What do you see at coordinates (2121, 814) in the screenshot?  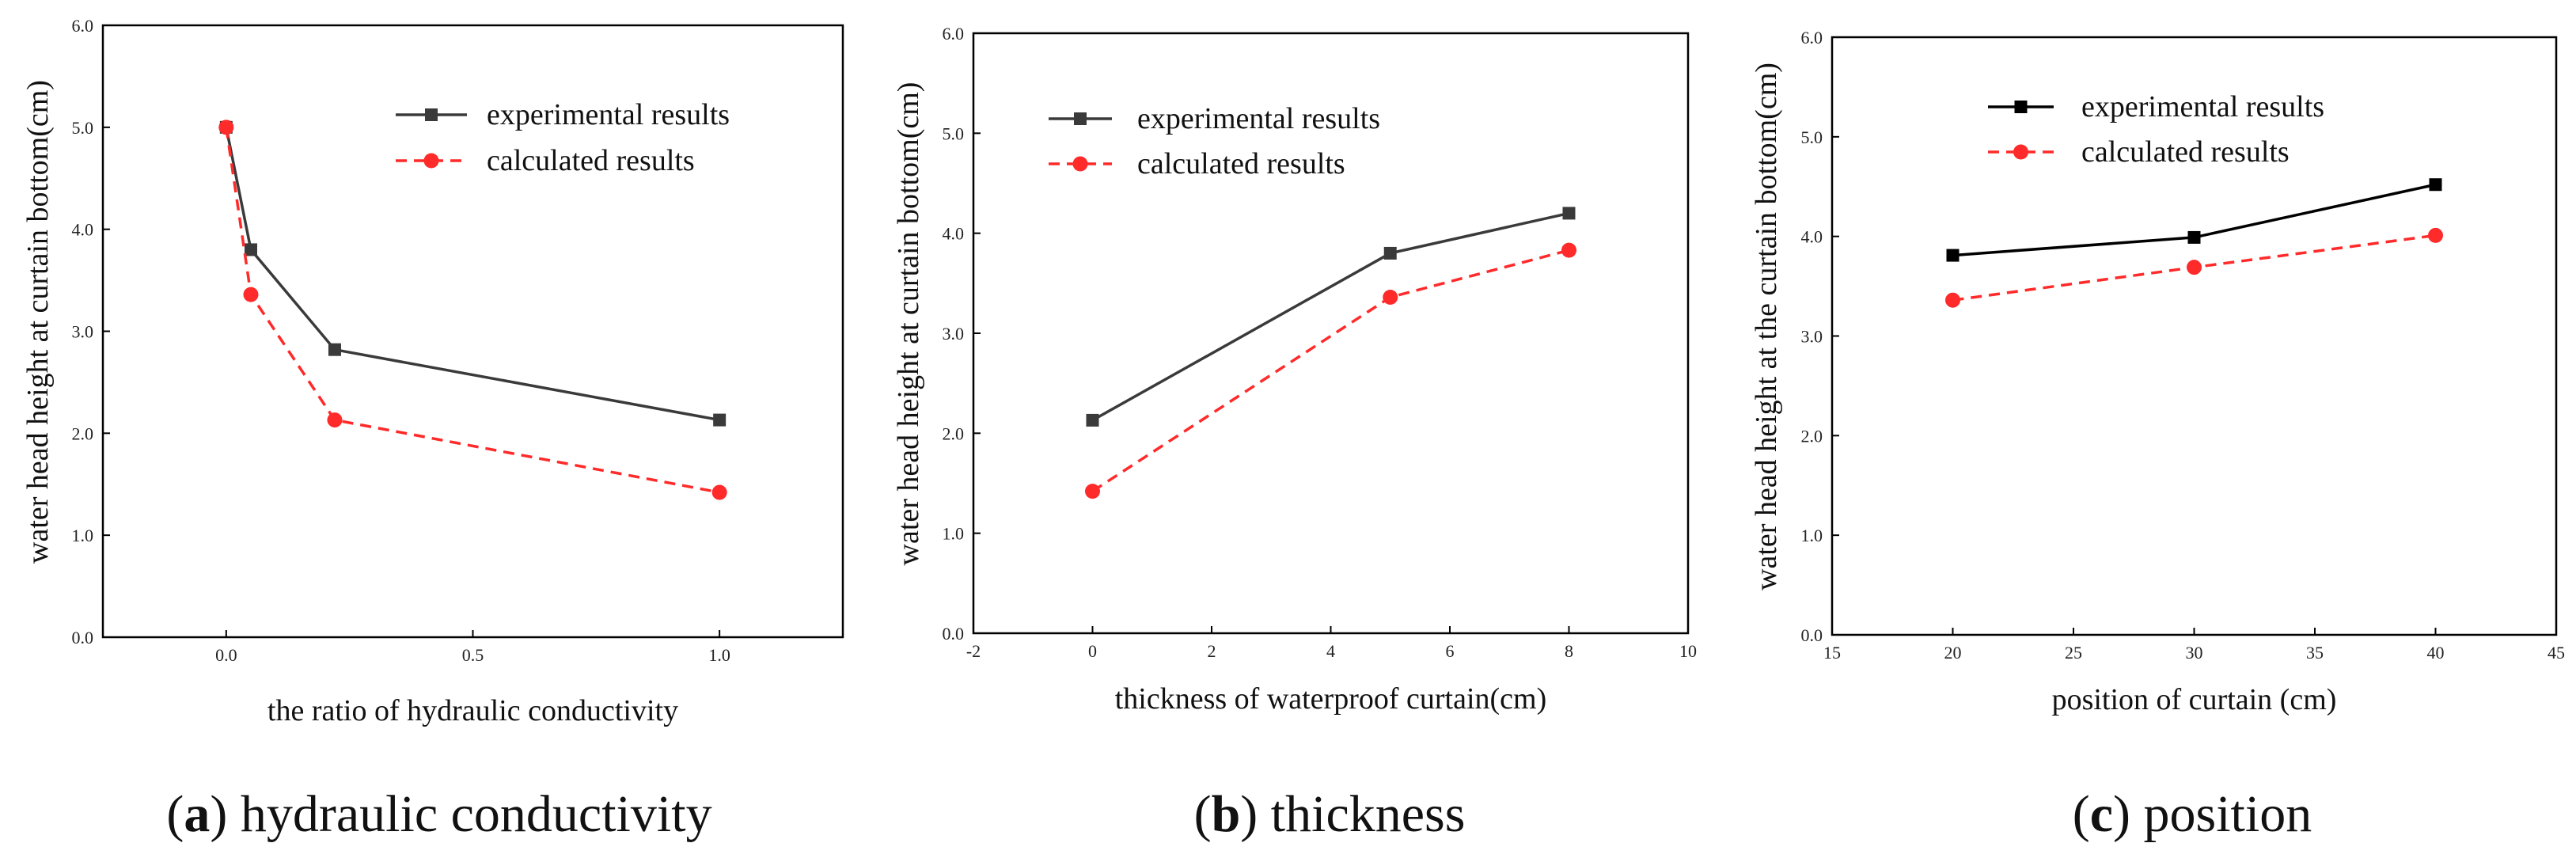 I see `chart-c-caption-close: )` at bounding box center [2121, 814].